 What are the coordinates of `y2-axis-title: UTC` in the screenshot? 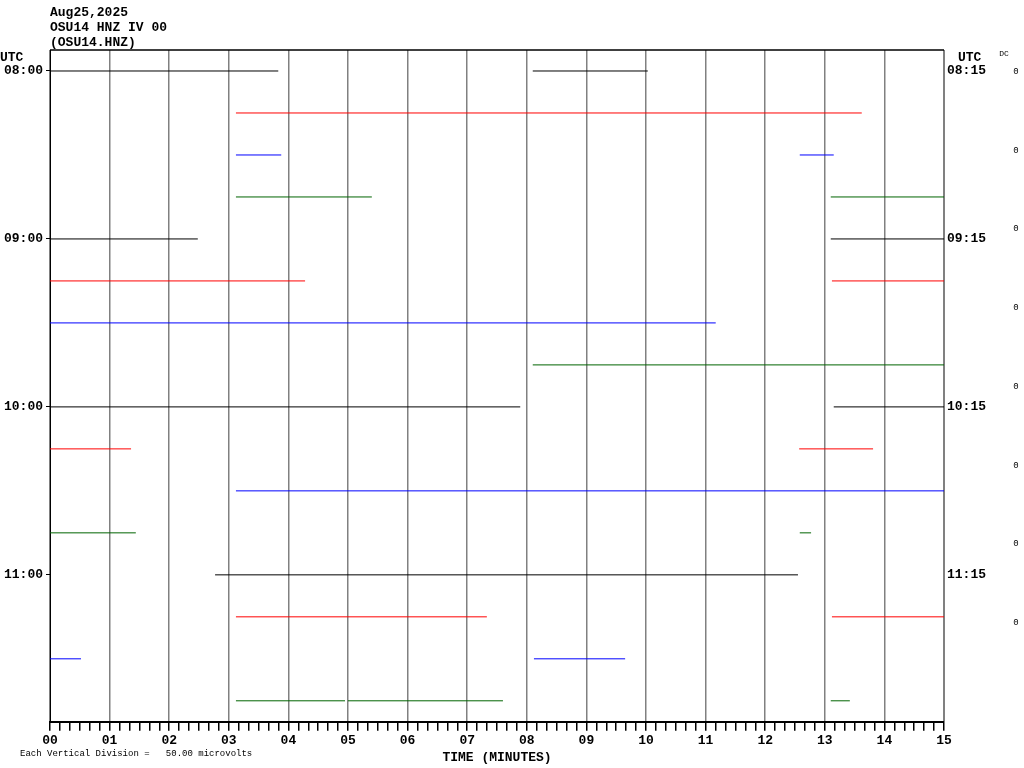 It's located at (970, 57).